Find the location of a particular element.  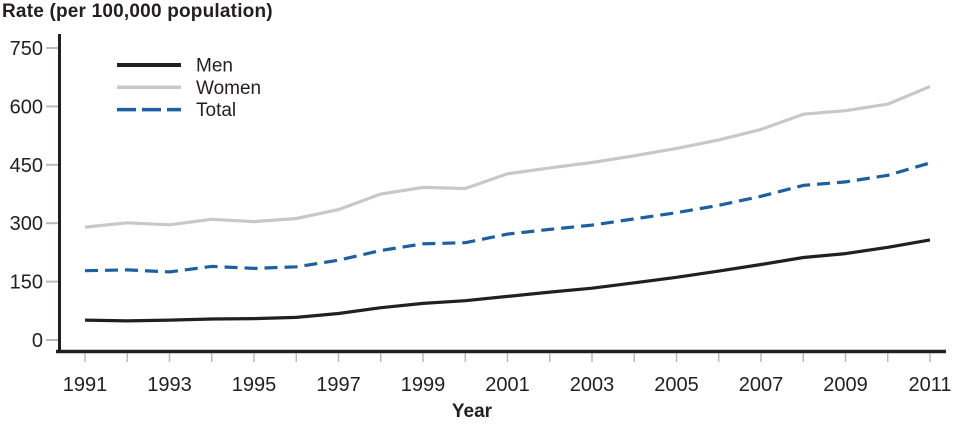

x-tick-label: 1997 is located at coordinates (338, 385).